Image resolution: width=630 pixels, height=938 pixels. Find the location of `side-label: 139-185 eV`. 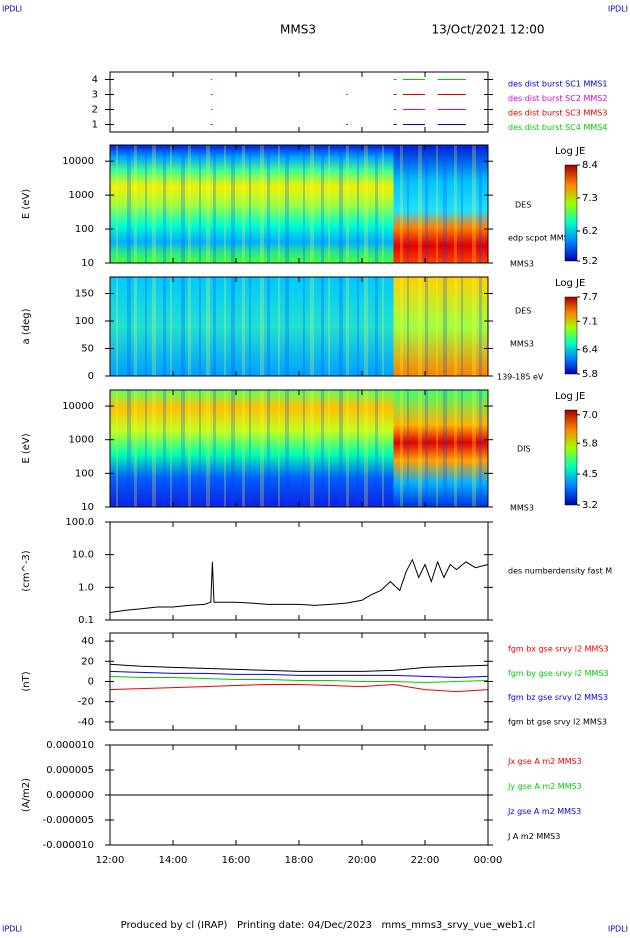

side-label: 139-185 eV is located at coordinates (520, 377).